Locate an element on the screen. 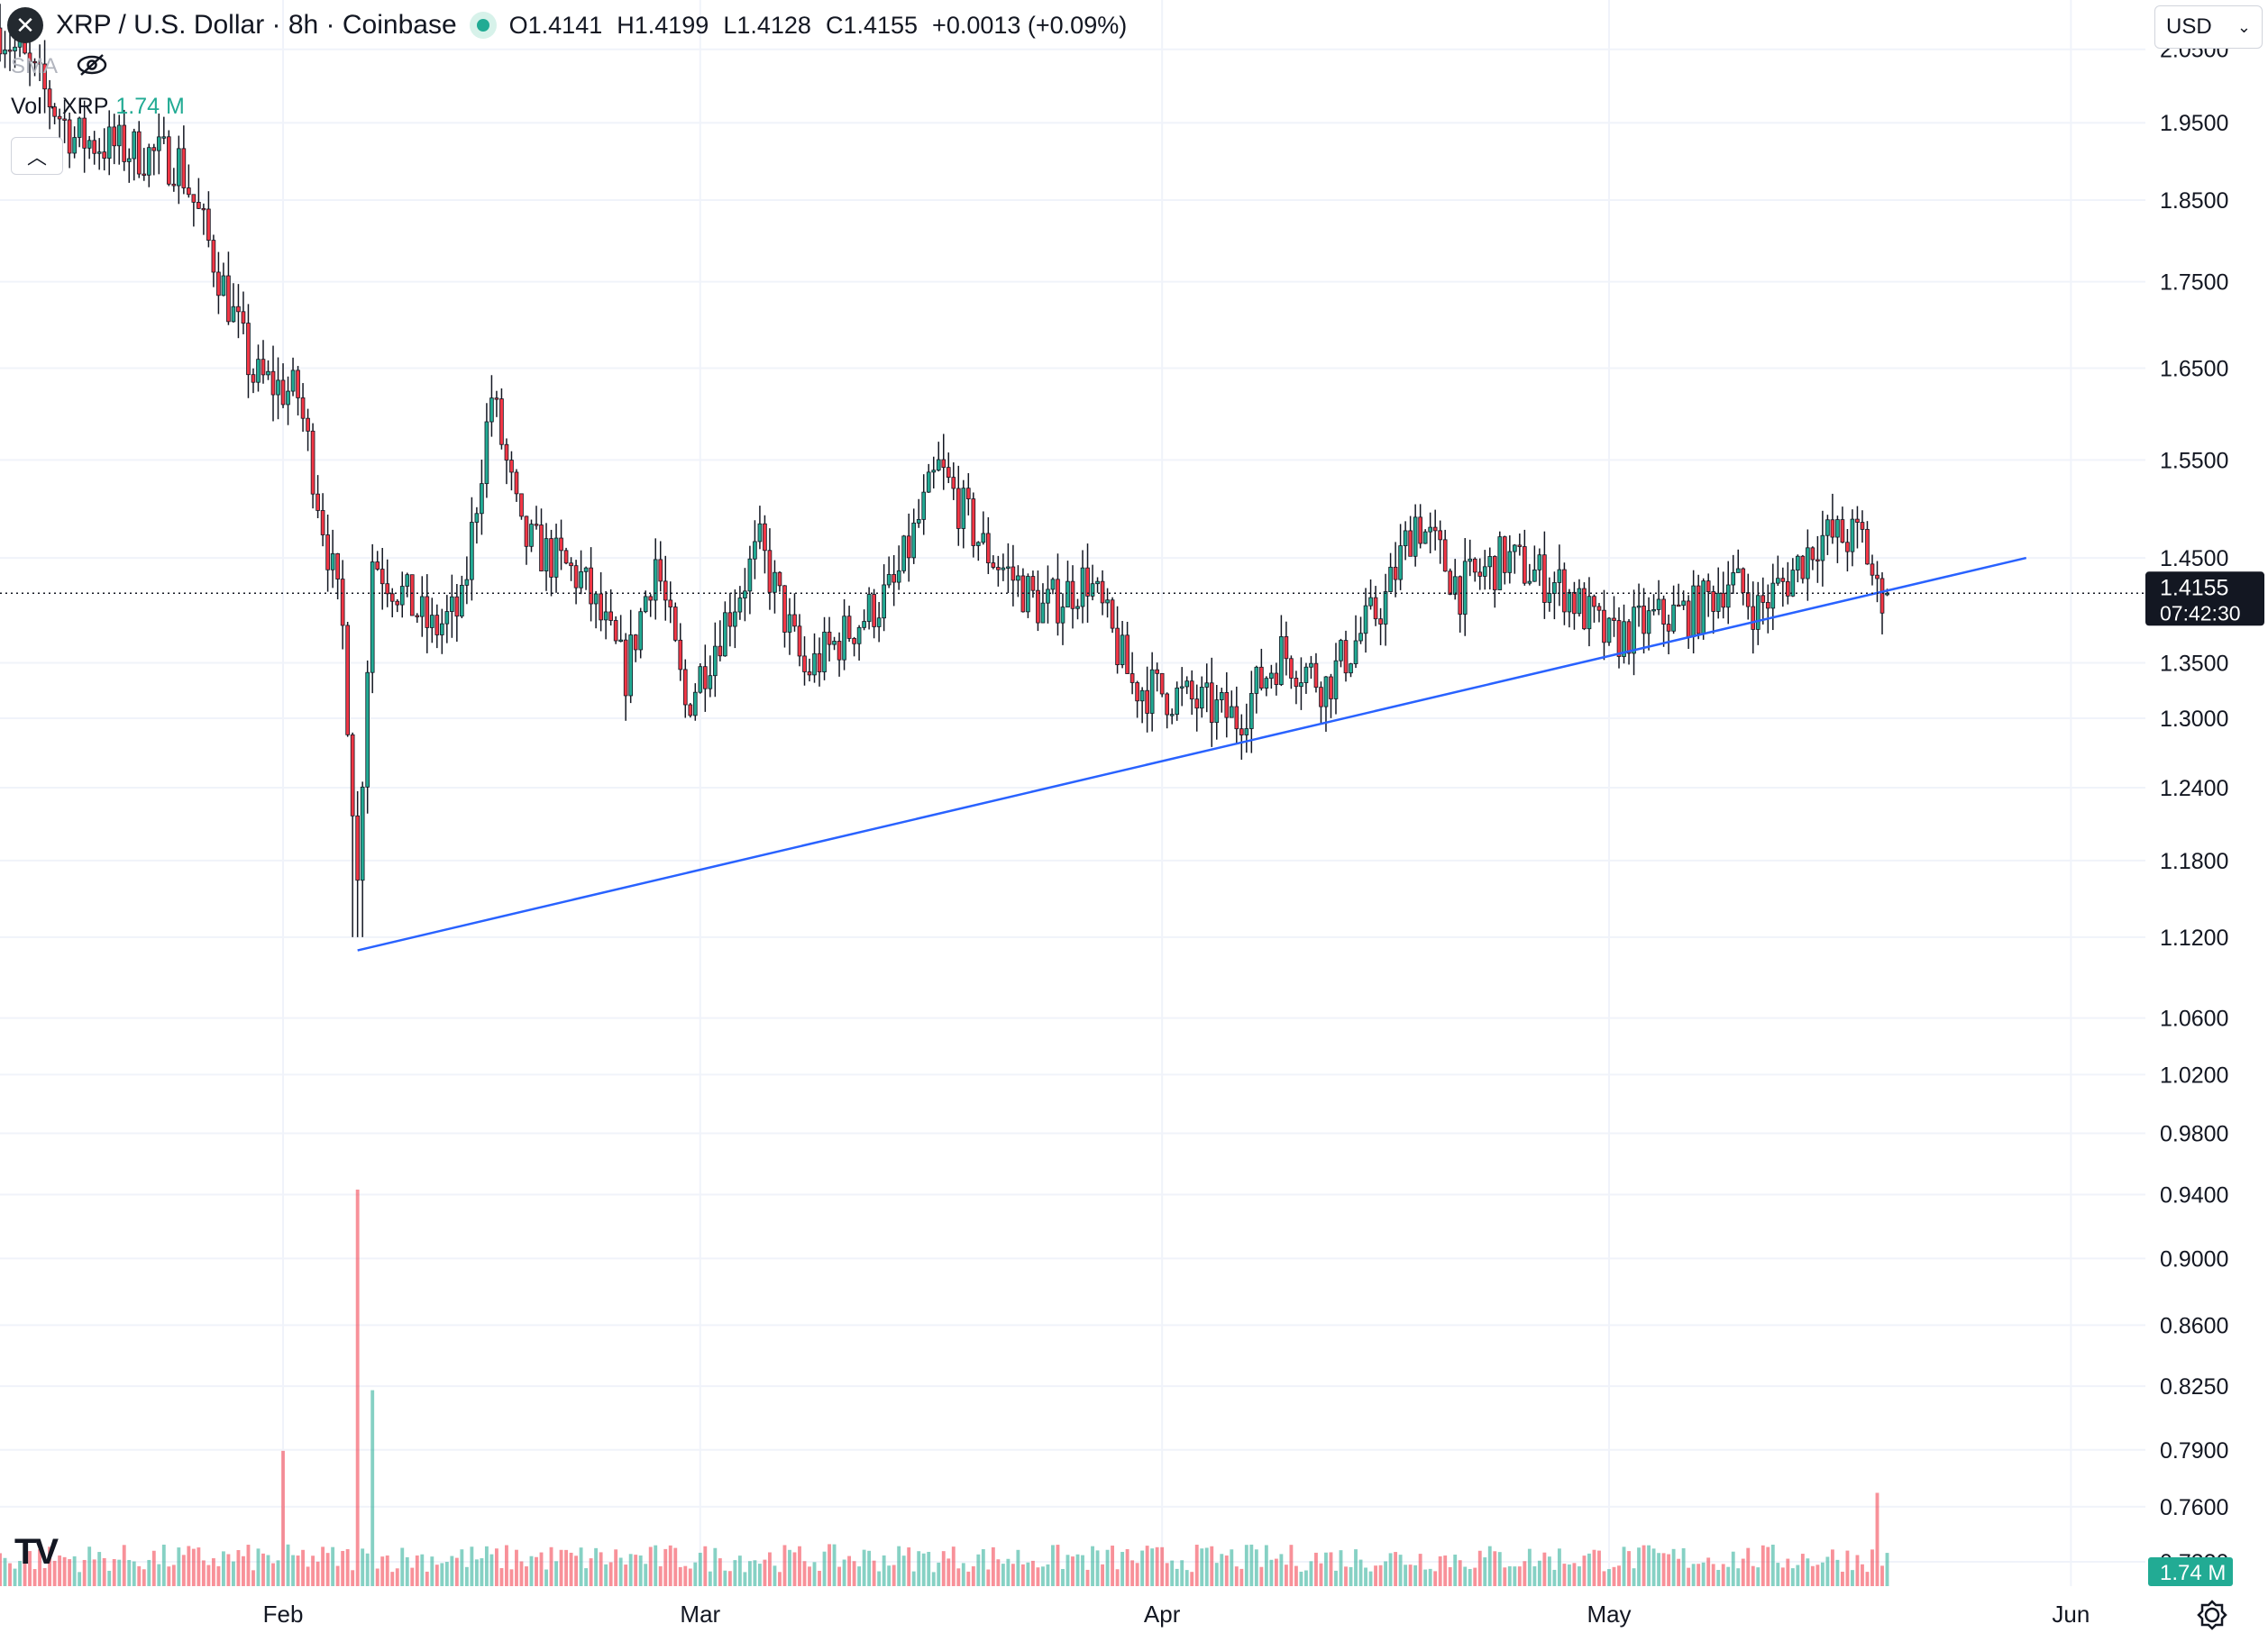  currency-selector: USD ⌄ is located at coordinates (2209, 27).